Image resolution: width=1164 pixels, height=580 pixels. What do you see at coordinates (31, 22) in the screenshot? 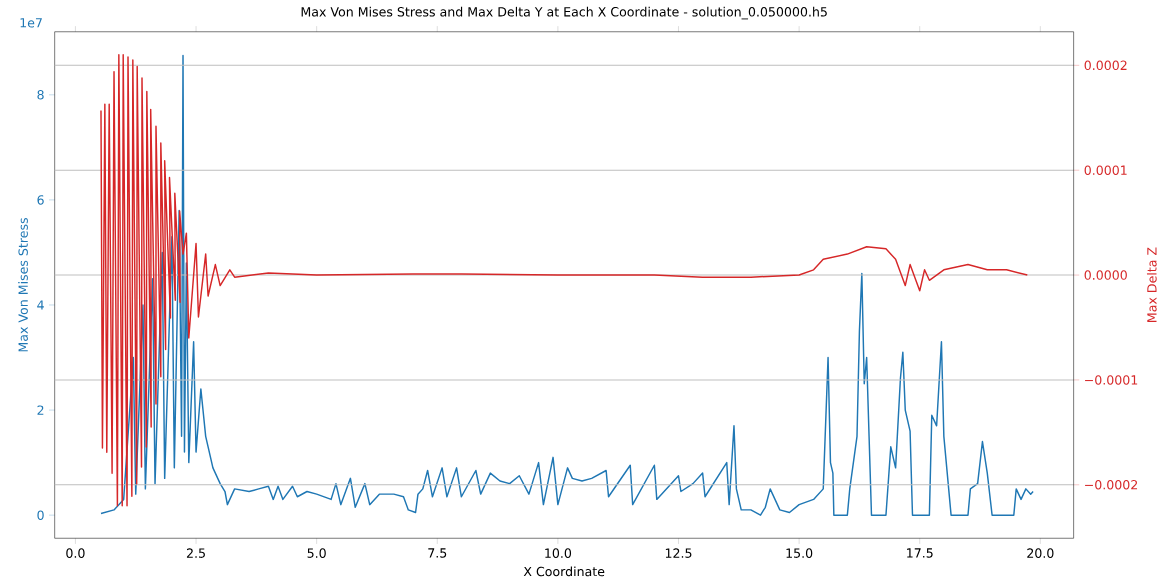
I see `text: 1e7` at bounding box center [31, 22].